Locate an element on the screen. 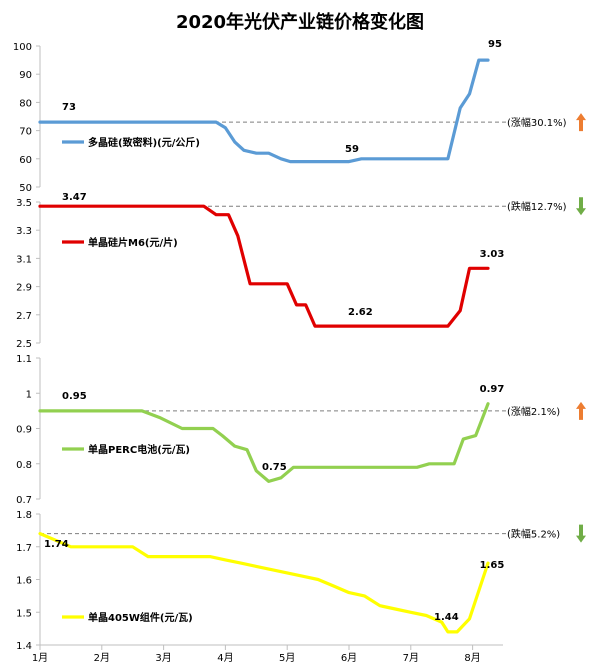  x-tick-label: 4月 is located at coordinates (225, 657).